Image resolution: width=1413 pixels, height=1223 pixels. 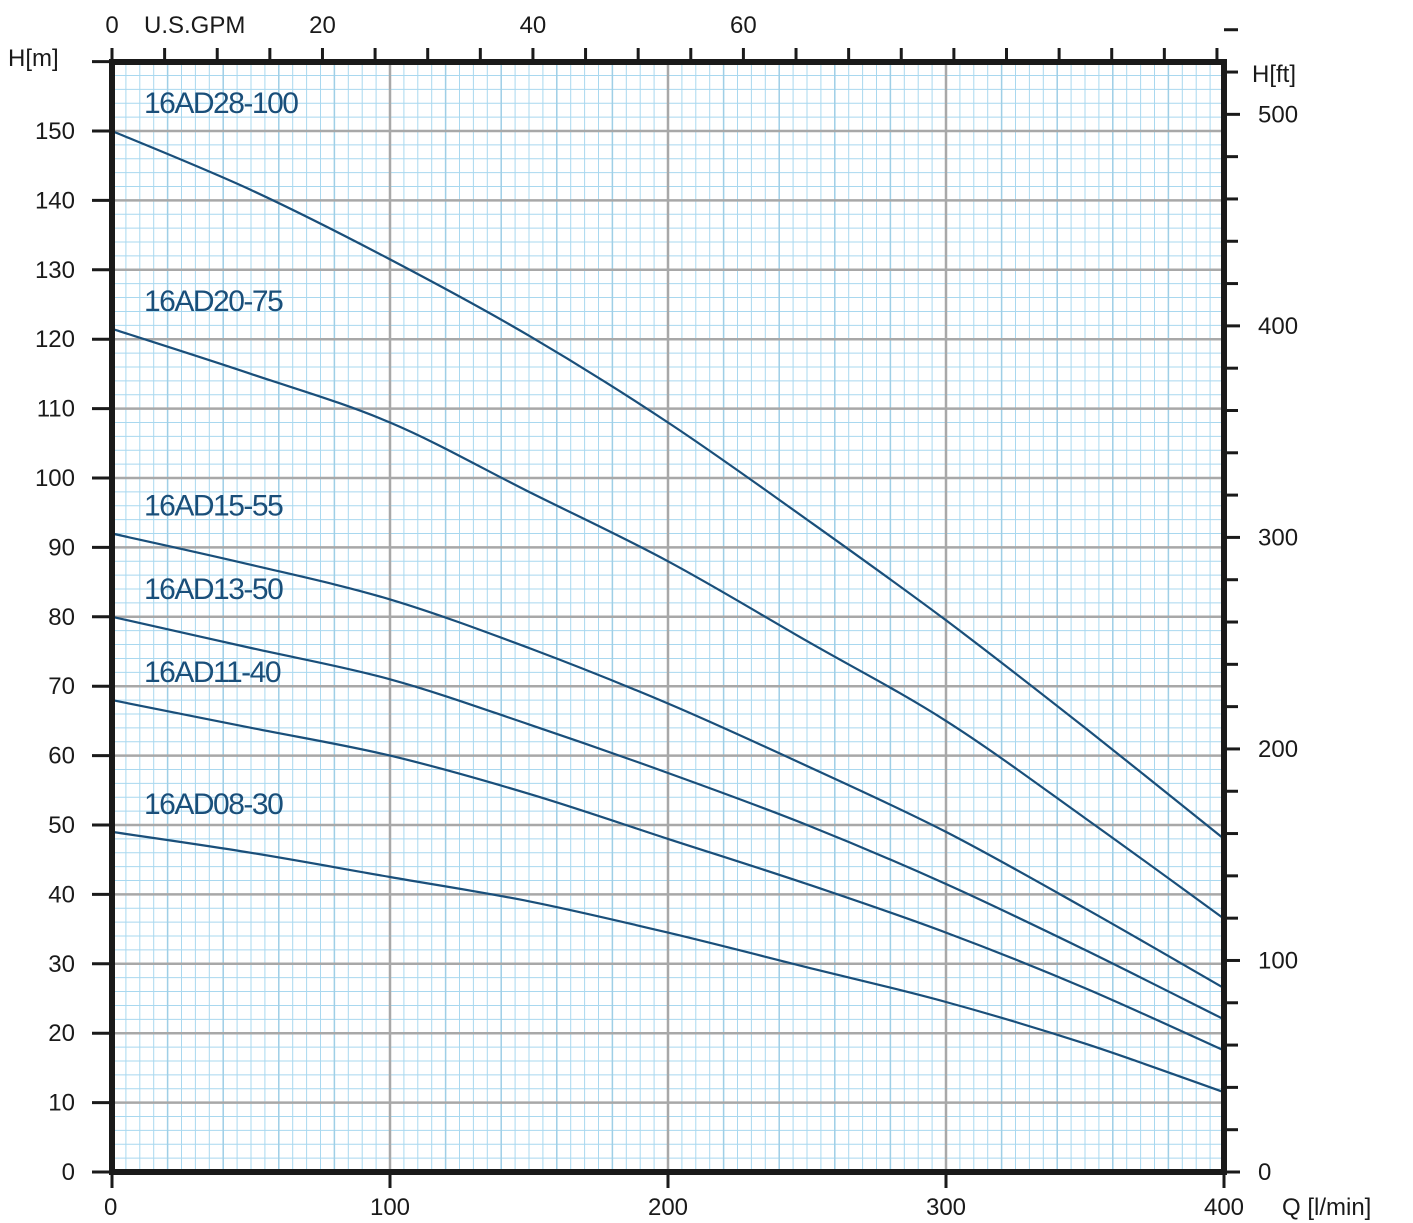 I want to click on series-label: 16AD08-30, so click(x=213, y=804).